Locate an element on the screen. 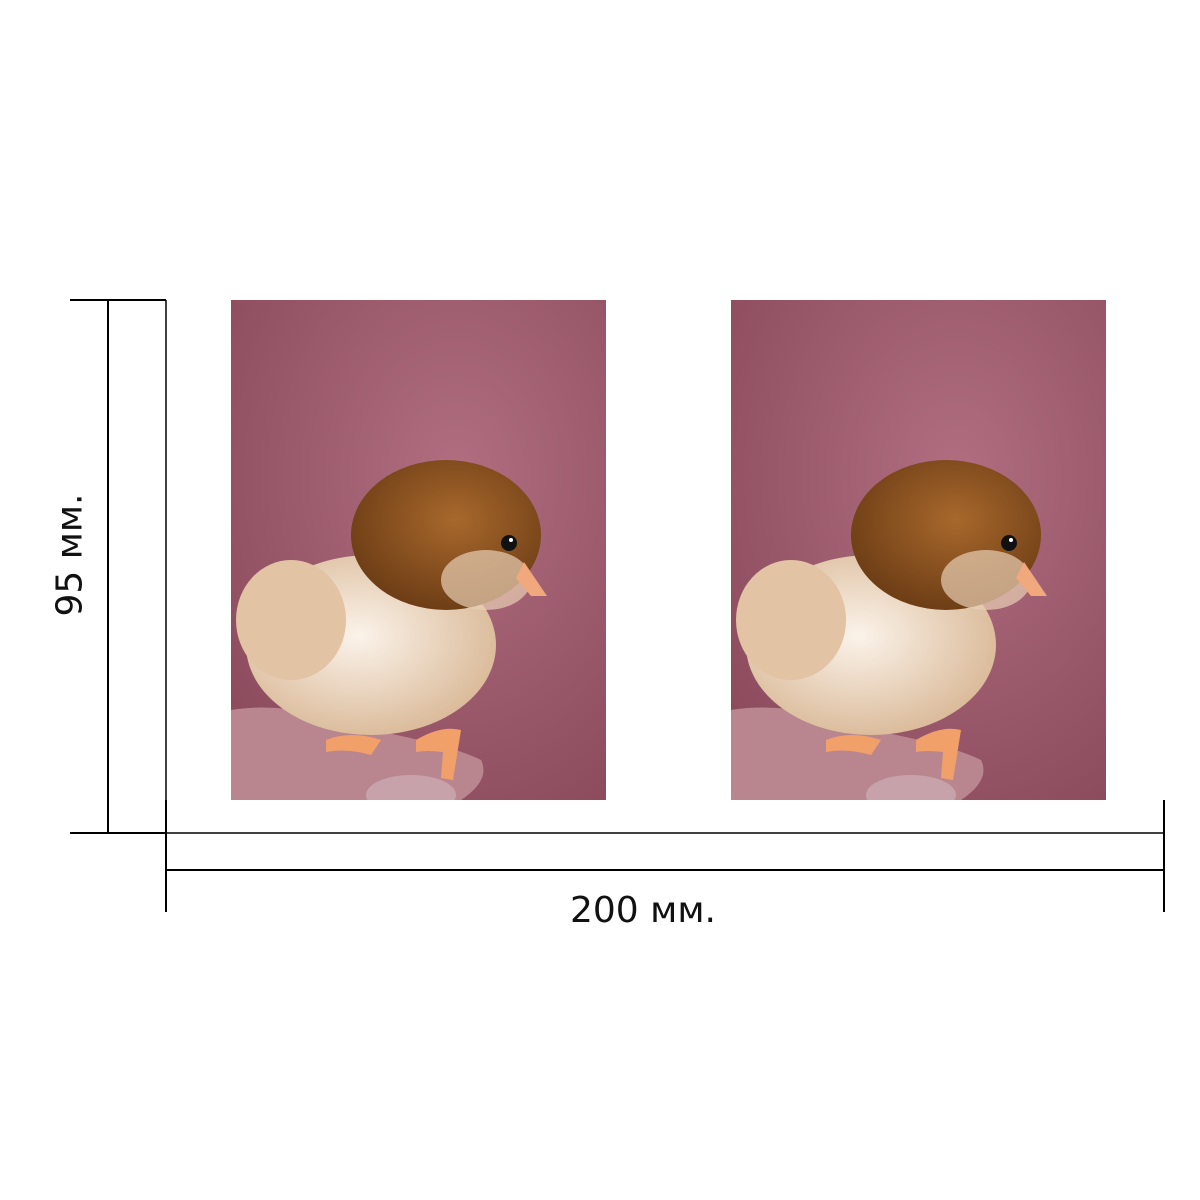  width-label: 200 мм. is located at coordinates (643, 910).